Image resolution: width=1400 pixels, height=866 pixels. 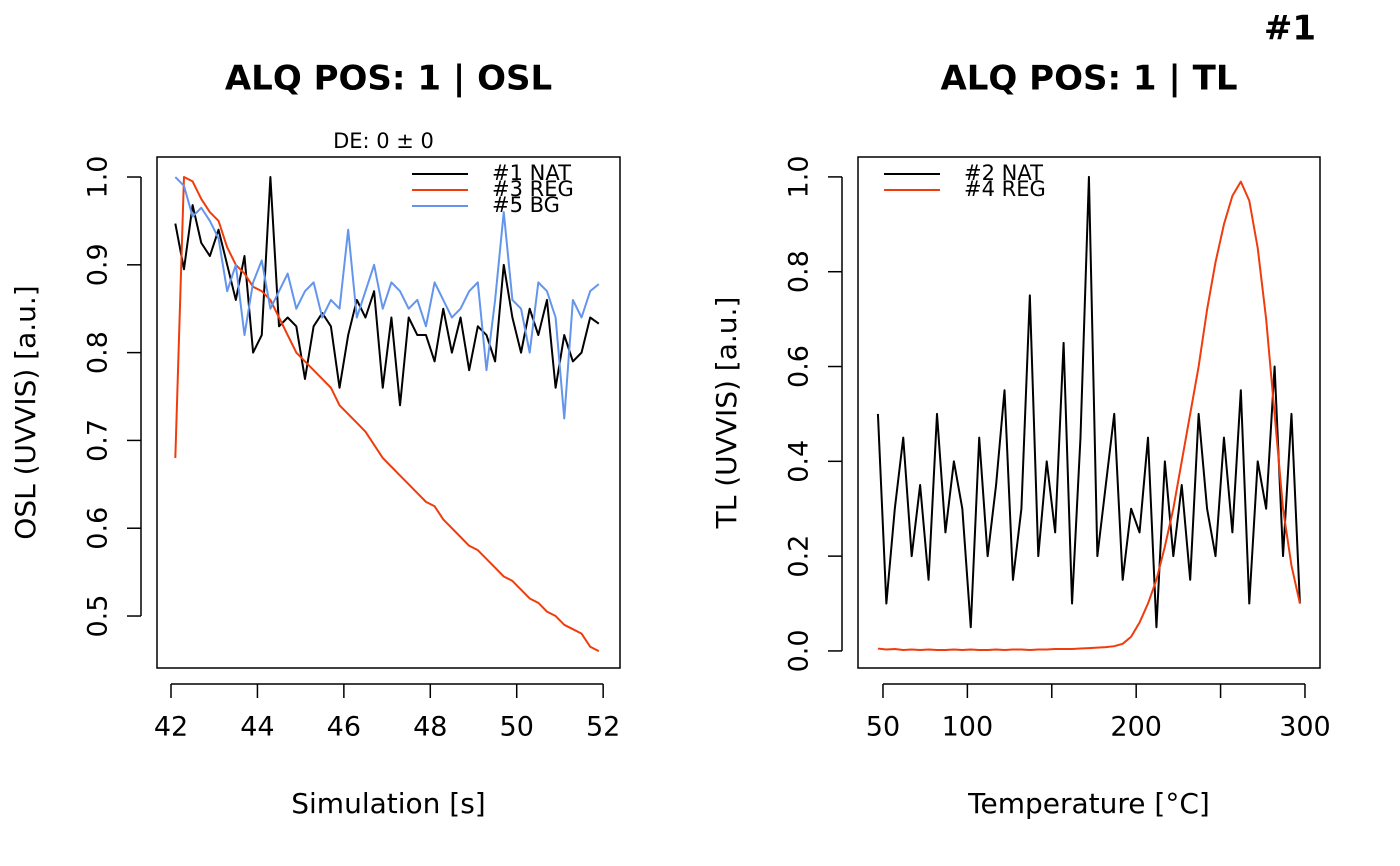 What do you see at coordinates (430, 727) in the screenshot?
I see `x-tick-label: 48` at bounding box center [430, 727].